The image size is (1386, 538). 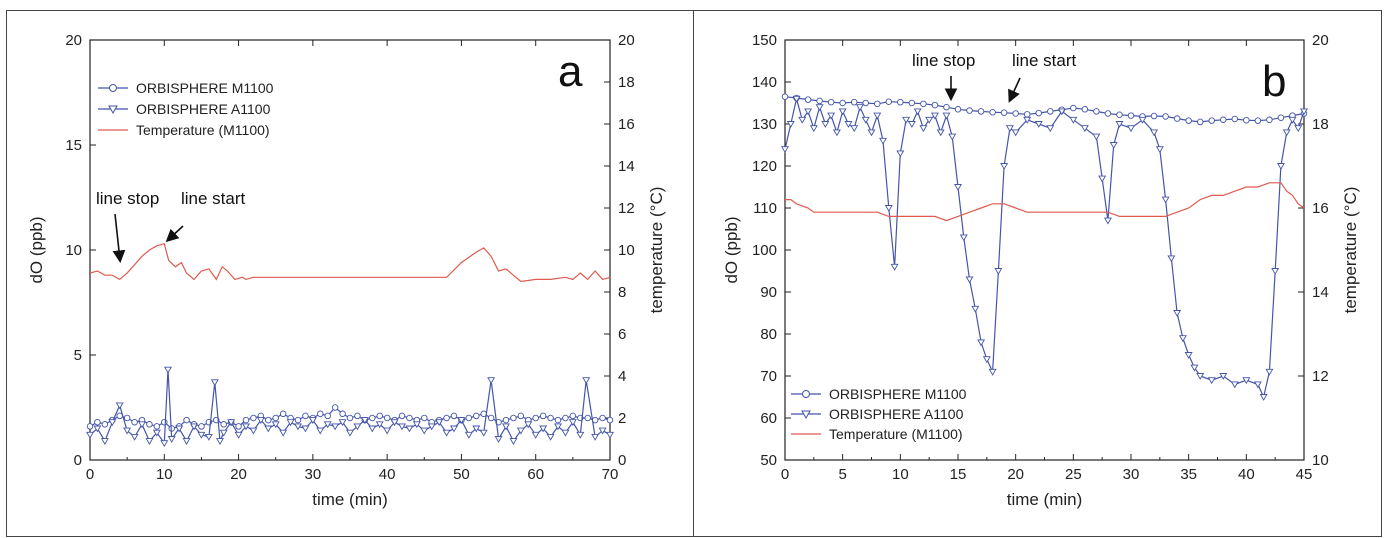 What do you see at coordinates (610, 474) in the screenshot?
I see `x-tick-label: 70` at bounding box center [610, 474].